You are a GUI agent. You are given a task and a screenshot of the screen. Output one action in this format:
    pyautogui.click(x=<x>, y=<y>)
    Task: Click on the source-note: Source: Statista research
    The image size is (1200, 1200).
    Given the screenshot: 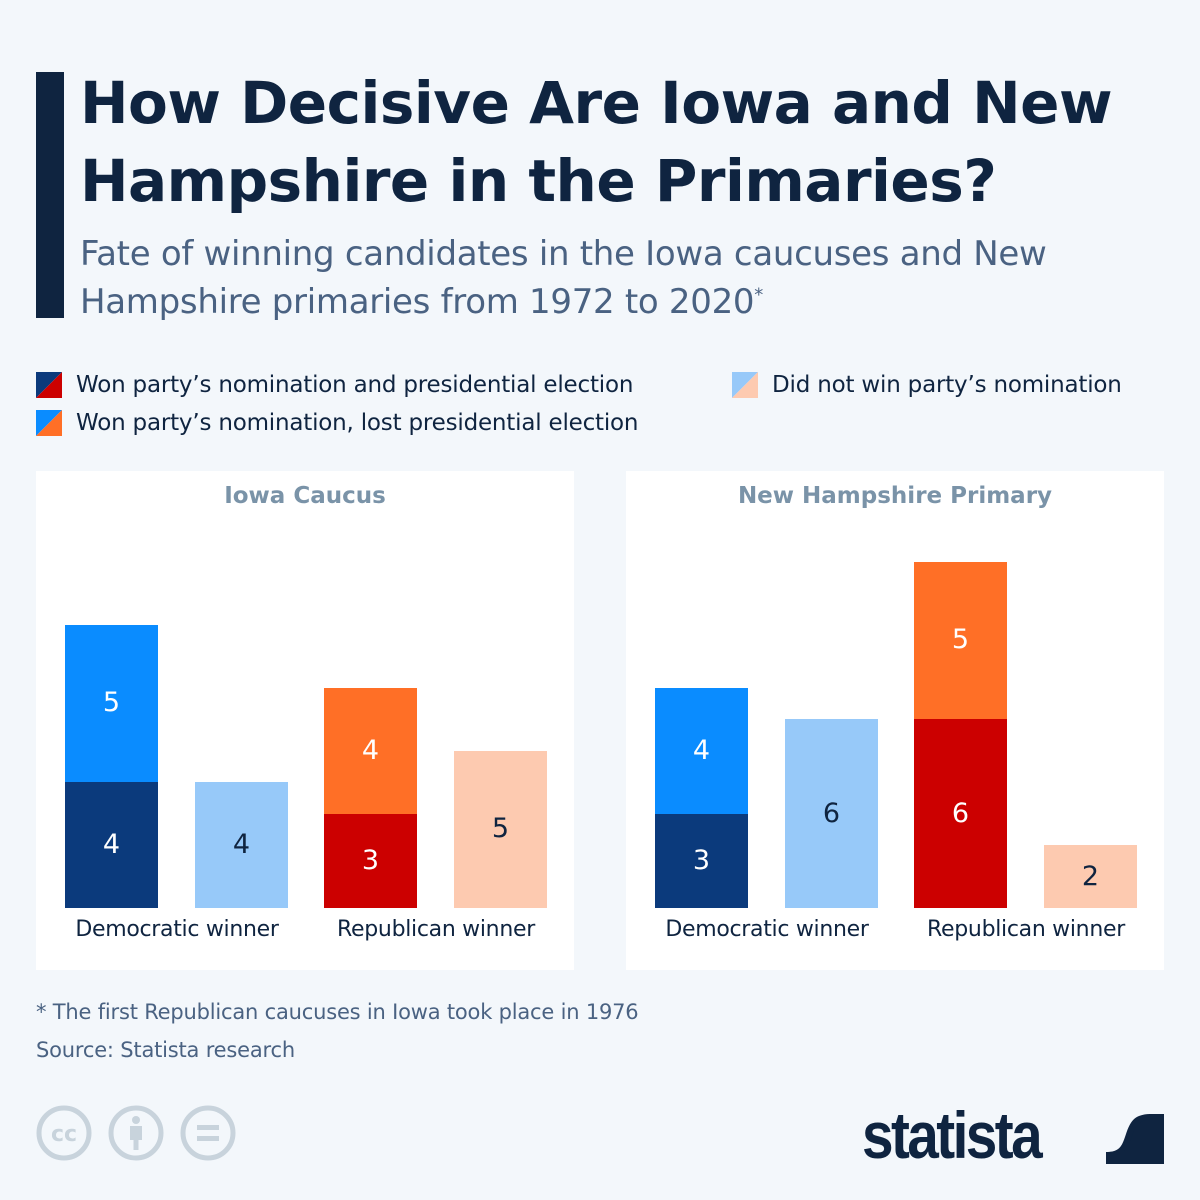 What is the action you would take?
    pyautogui.click(x=165, y=1050)
    